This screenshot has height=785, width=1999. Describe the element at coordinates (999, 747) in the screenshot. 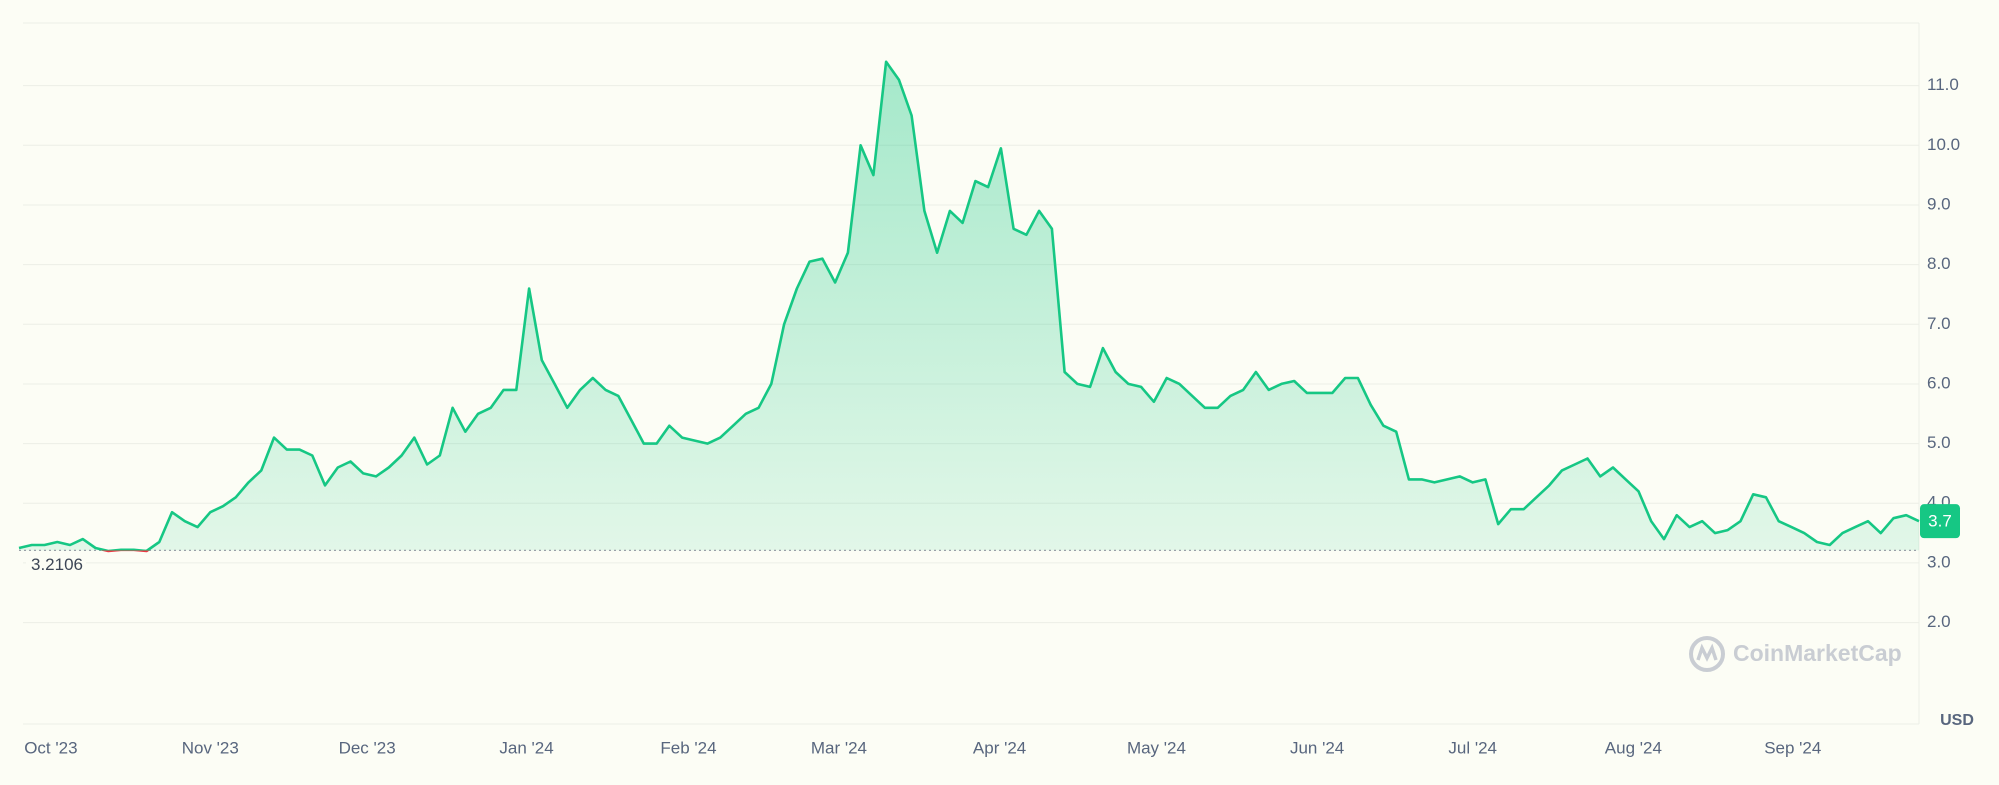

I see `x-tick-label: Apr '24` at that location.